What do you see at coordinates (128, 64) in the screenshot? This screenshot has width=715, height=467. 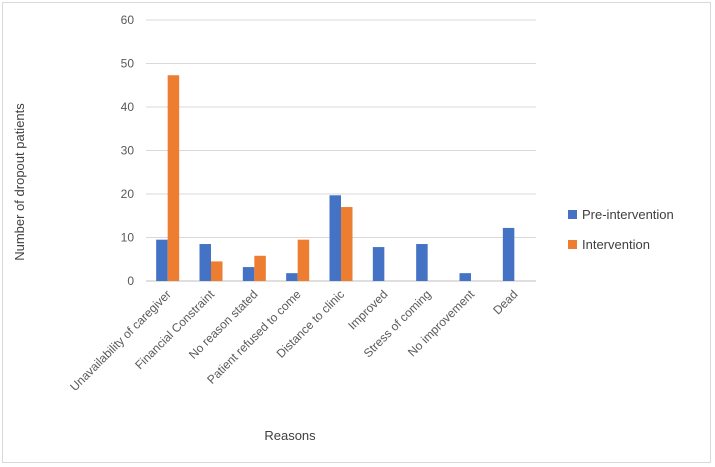 I see `y-tick-label: 50` at bounding box center [128, 64].